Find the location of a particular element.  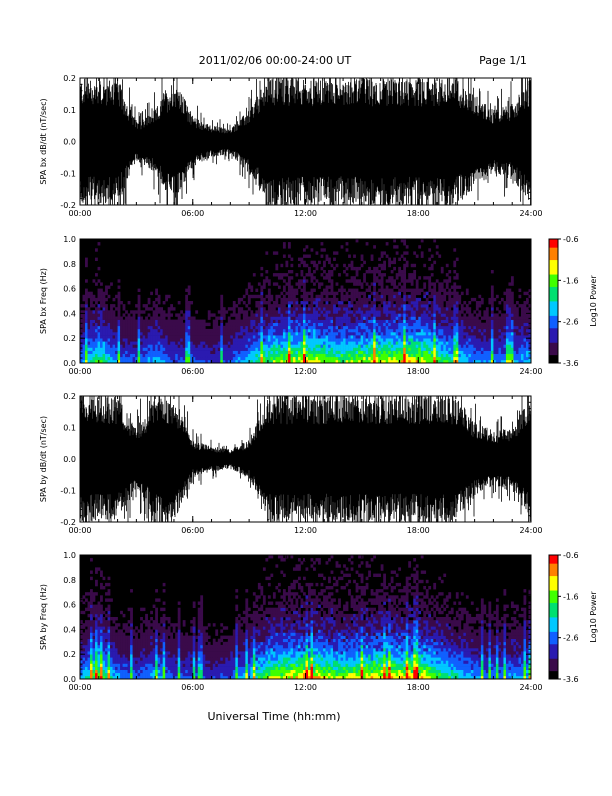

y-tick-label: 1.0 is located at coordinates (69, 239).